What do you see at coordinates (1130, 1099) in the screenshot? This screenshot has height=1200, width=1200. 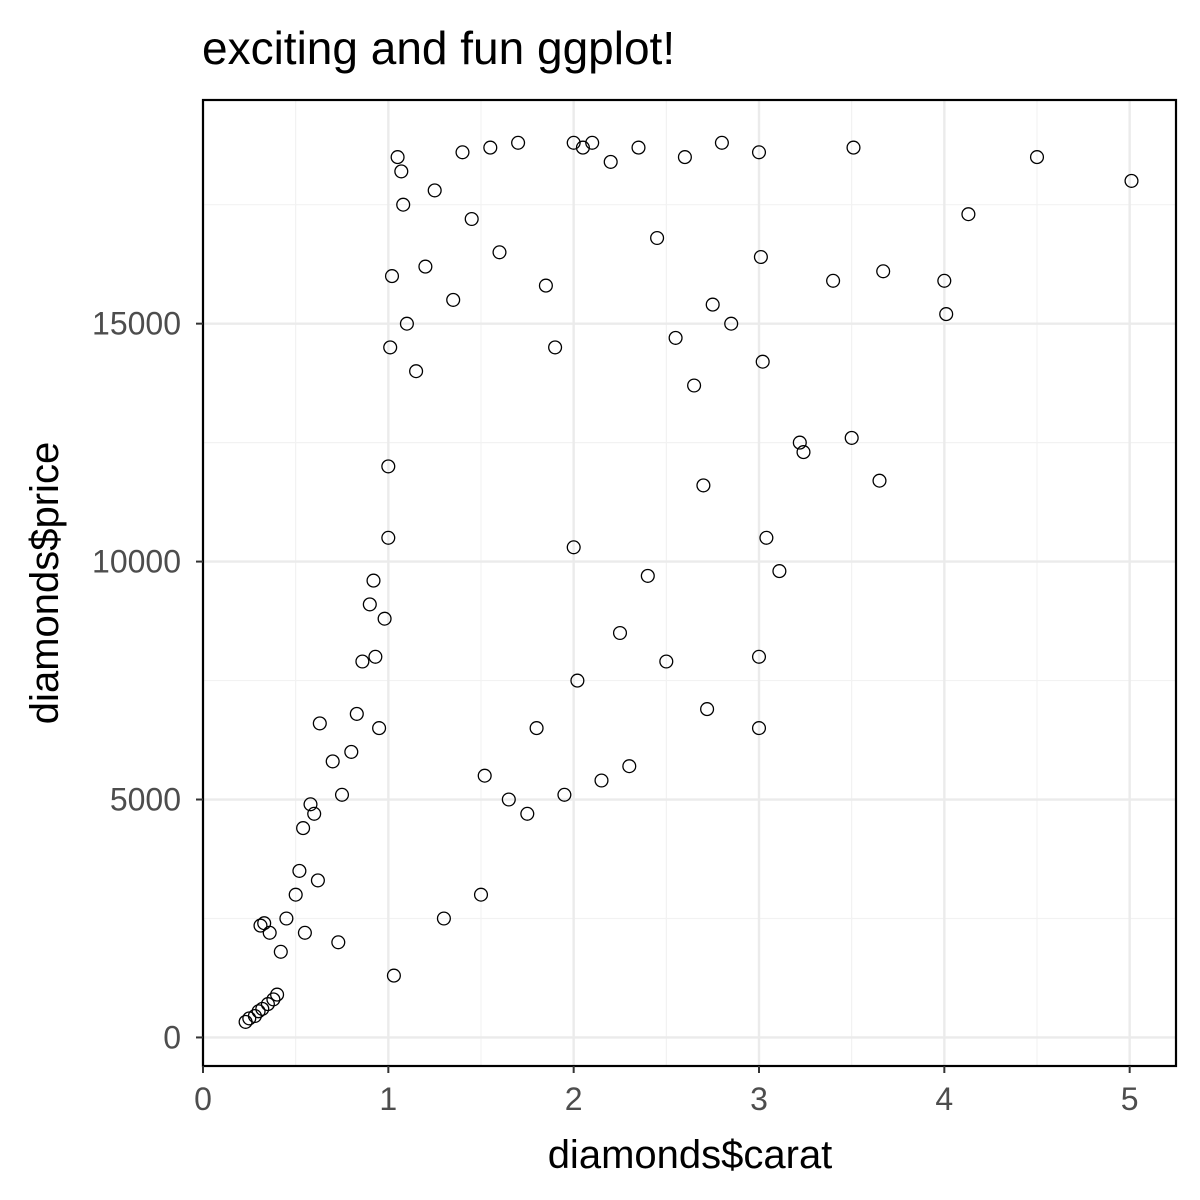 I see `x-tick-label: 5` at bounding box center [1130, 1099].